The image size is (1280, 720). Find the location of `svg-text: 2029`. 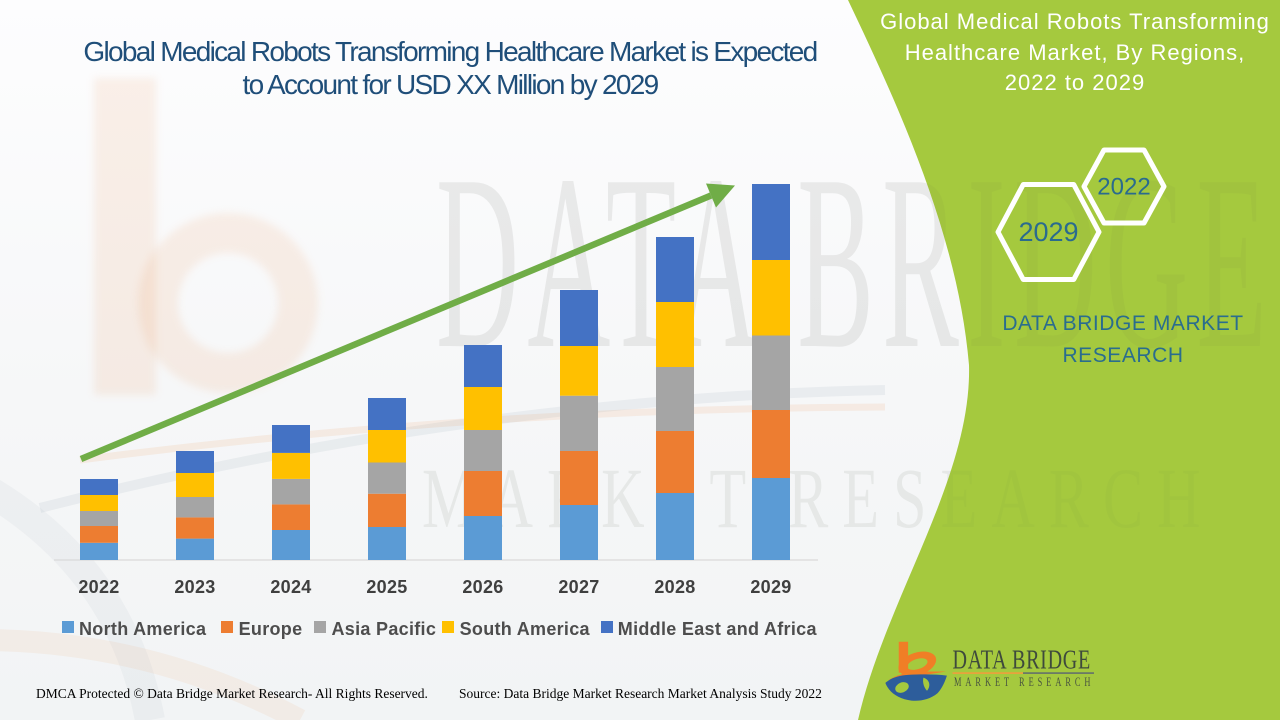

svg-text: 2029 is located at coordinates (1048, 232).